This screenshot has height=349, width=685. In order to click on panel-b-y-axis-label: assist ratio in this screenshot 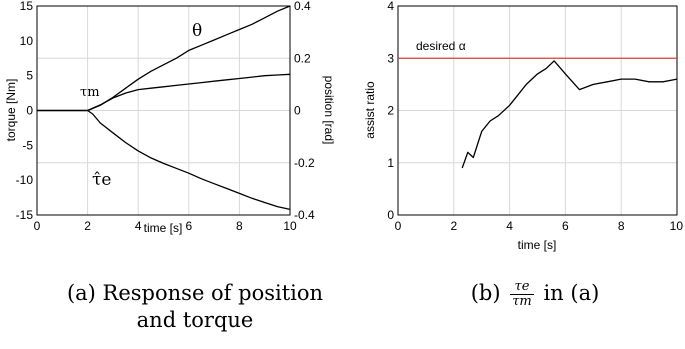, I will do `click(370, 110)`.